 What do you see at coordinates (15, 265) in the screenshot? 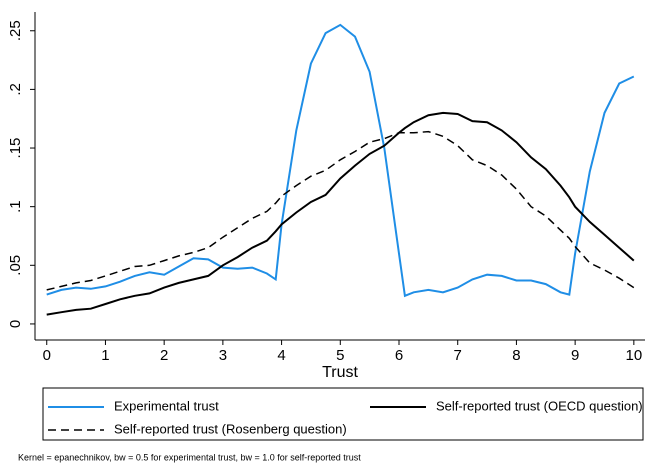
I see `y-tick-label: .05` at bounding box center [15, 265].